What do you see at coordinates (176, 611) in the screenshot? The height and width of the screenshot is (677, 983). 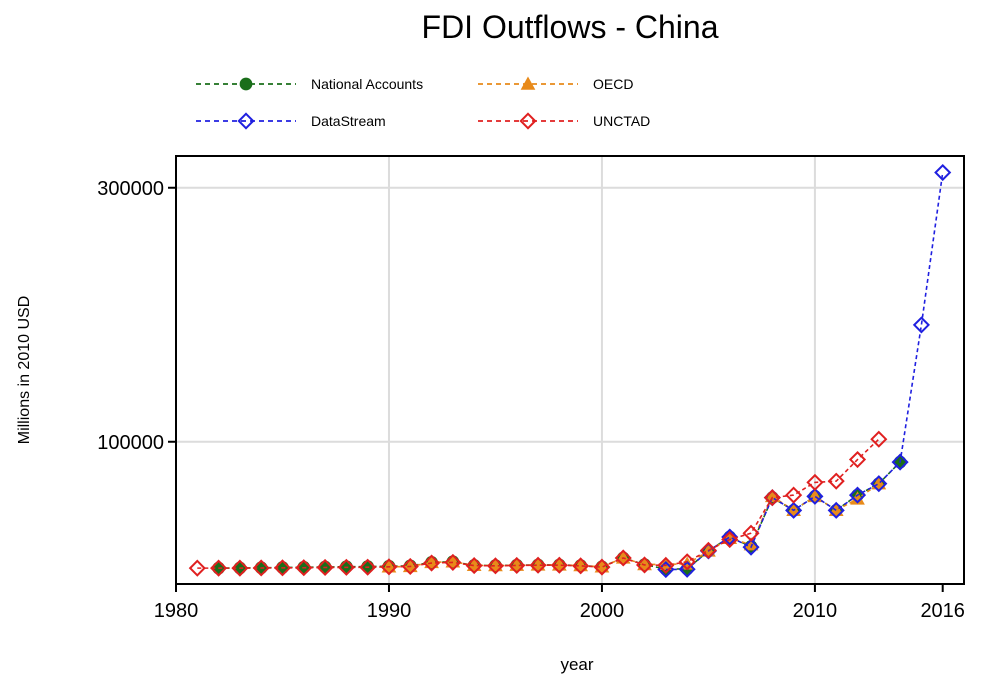 I see `x-tick-label: 1980` at bounding box center [176, 611].